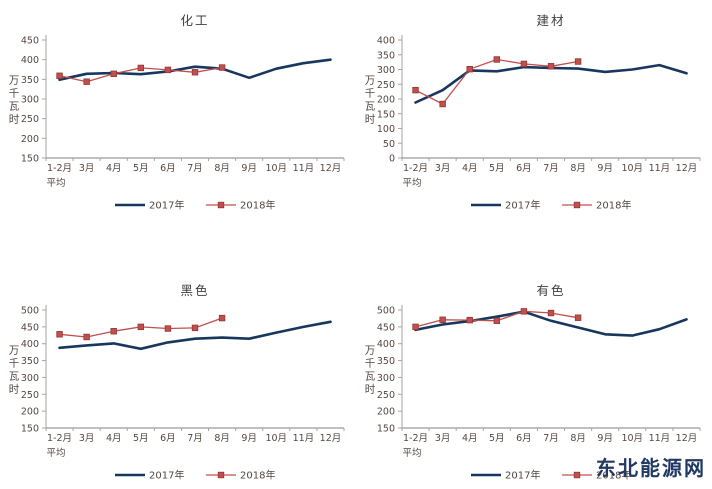  What do you see at coordinates (370, 107) in the screenshot?
I see `y-axis-title-char: 瓦` at bounding box center [370, 107].